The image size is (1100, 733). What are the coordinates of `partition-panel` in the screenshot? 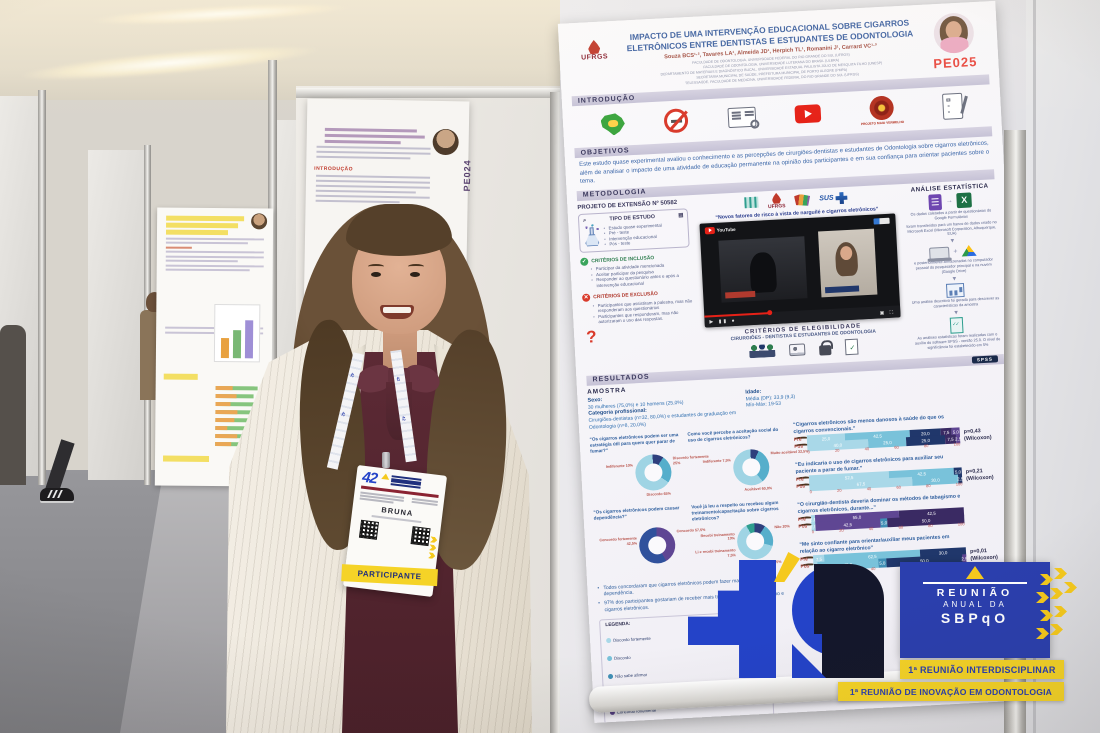 It's located at (117, 315).